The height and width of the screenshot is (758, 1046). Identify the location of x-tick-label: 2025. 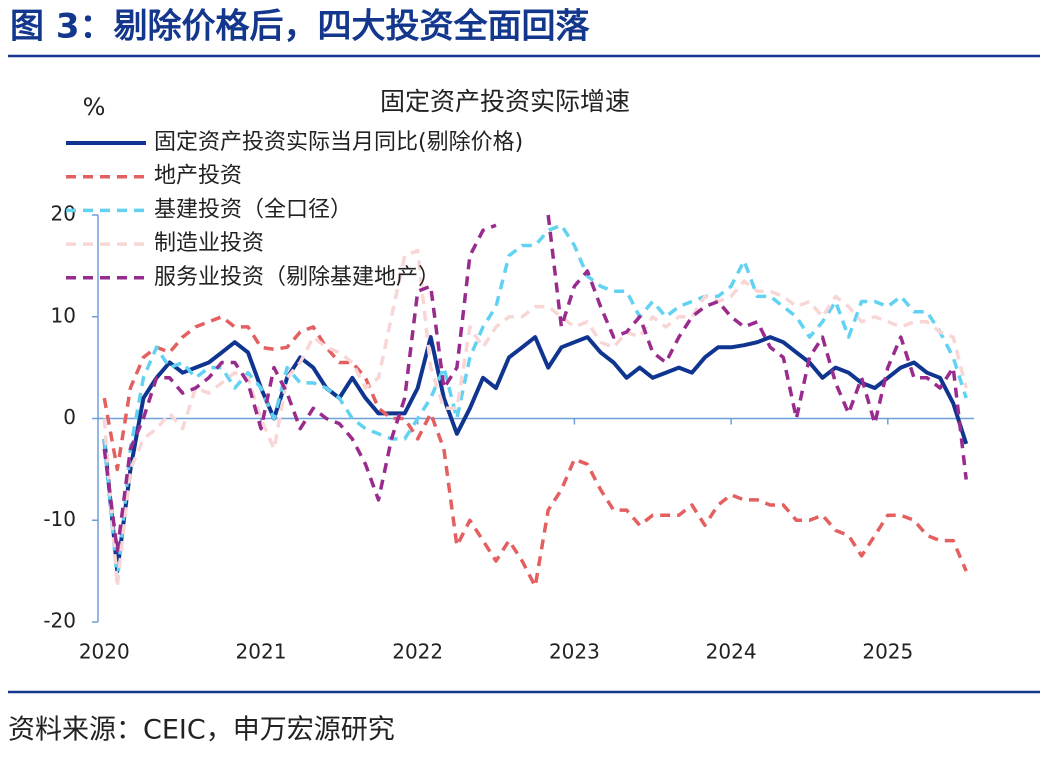
(887, 652).